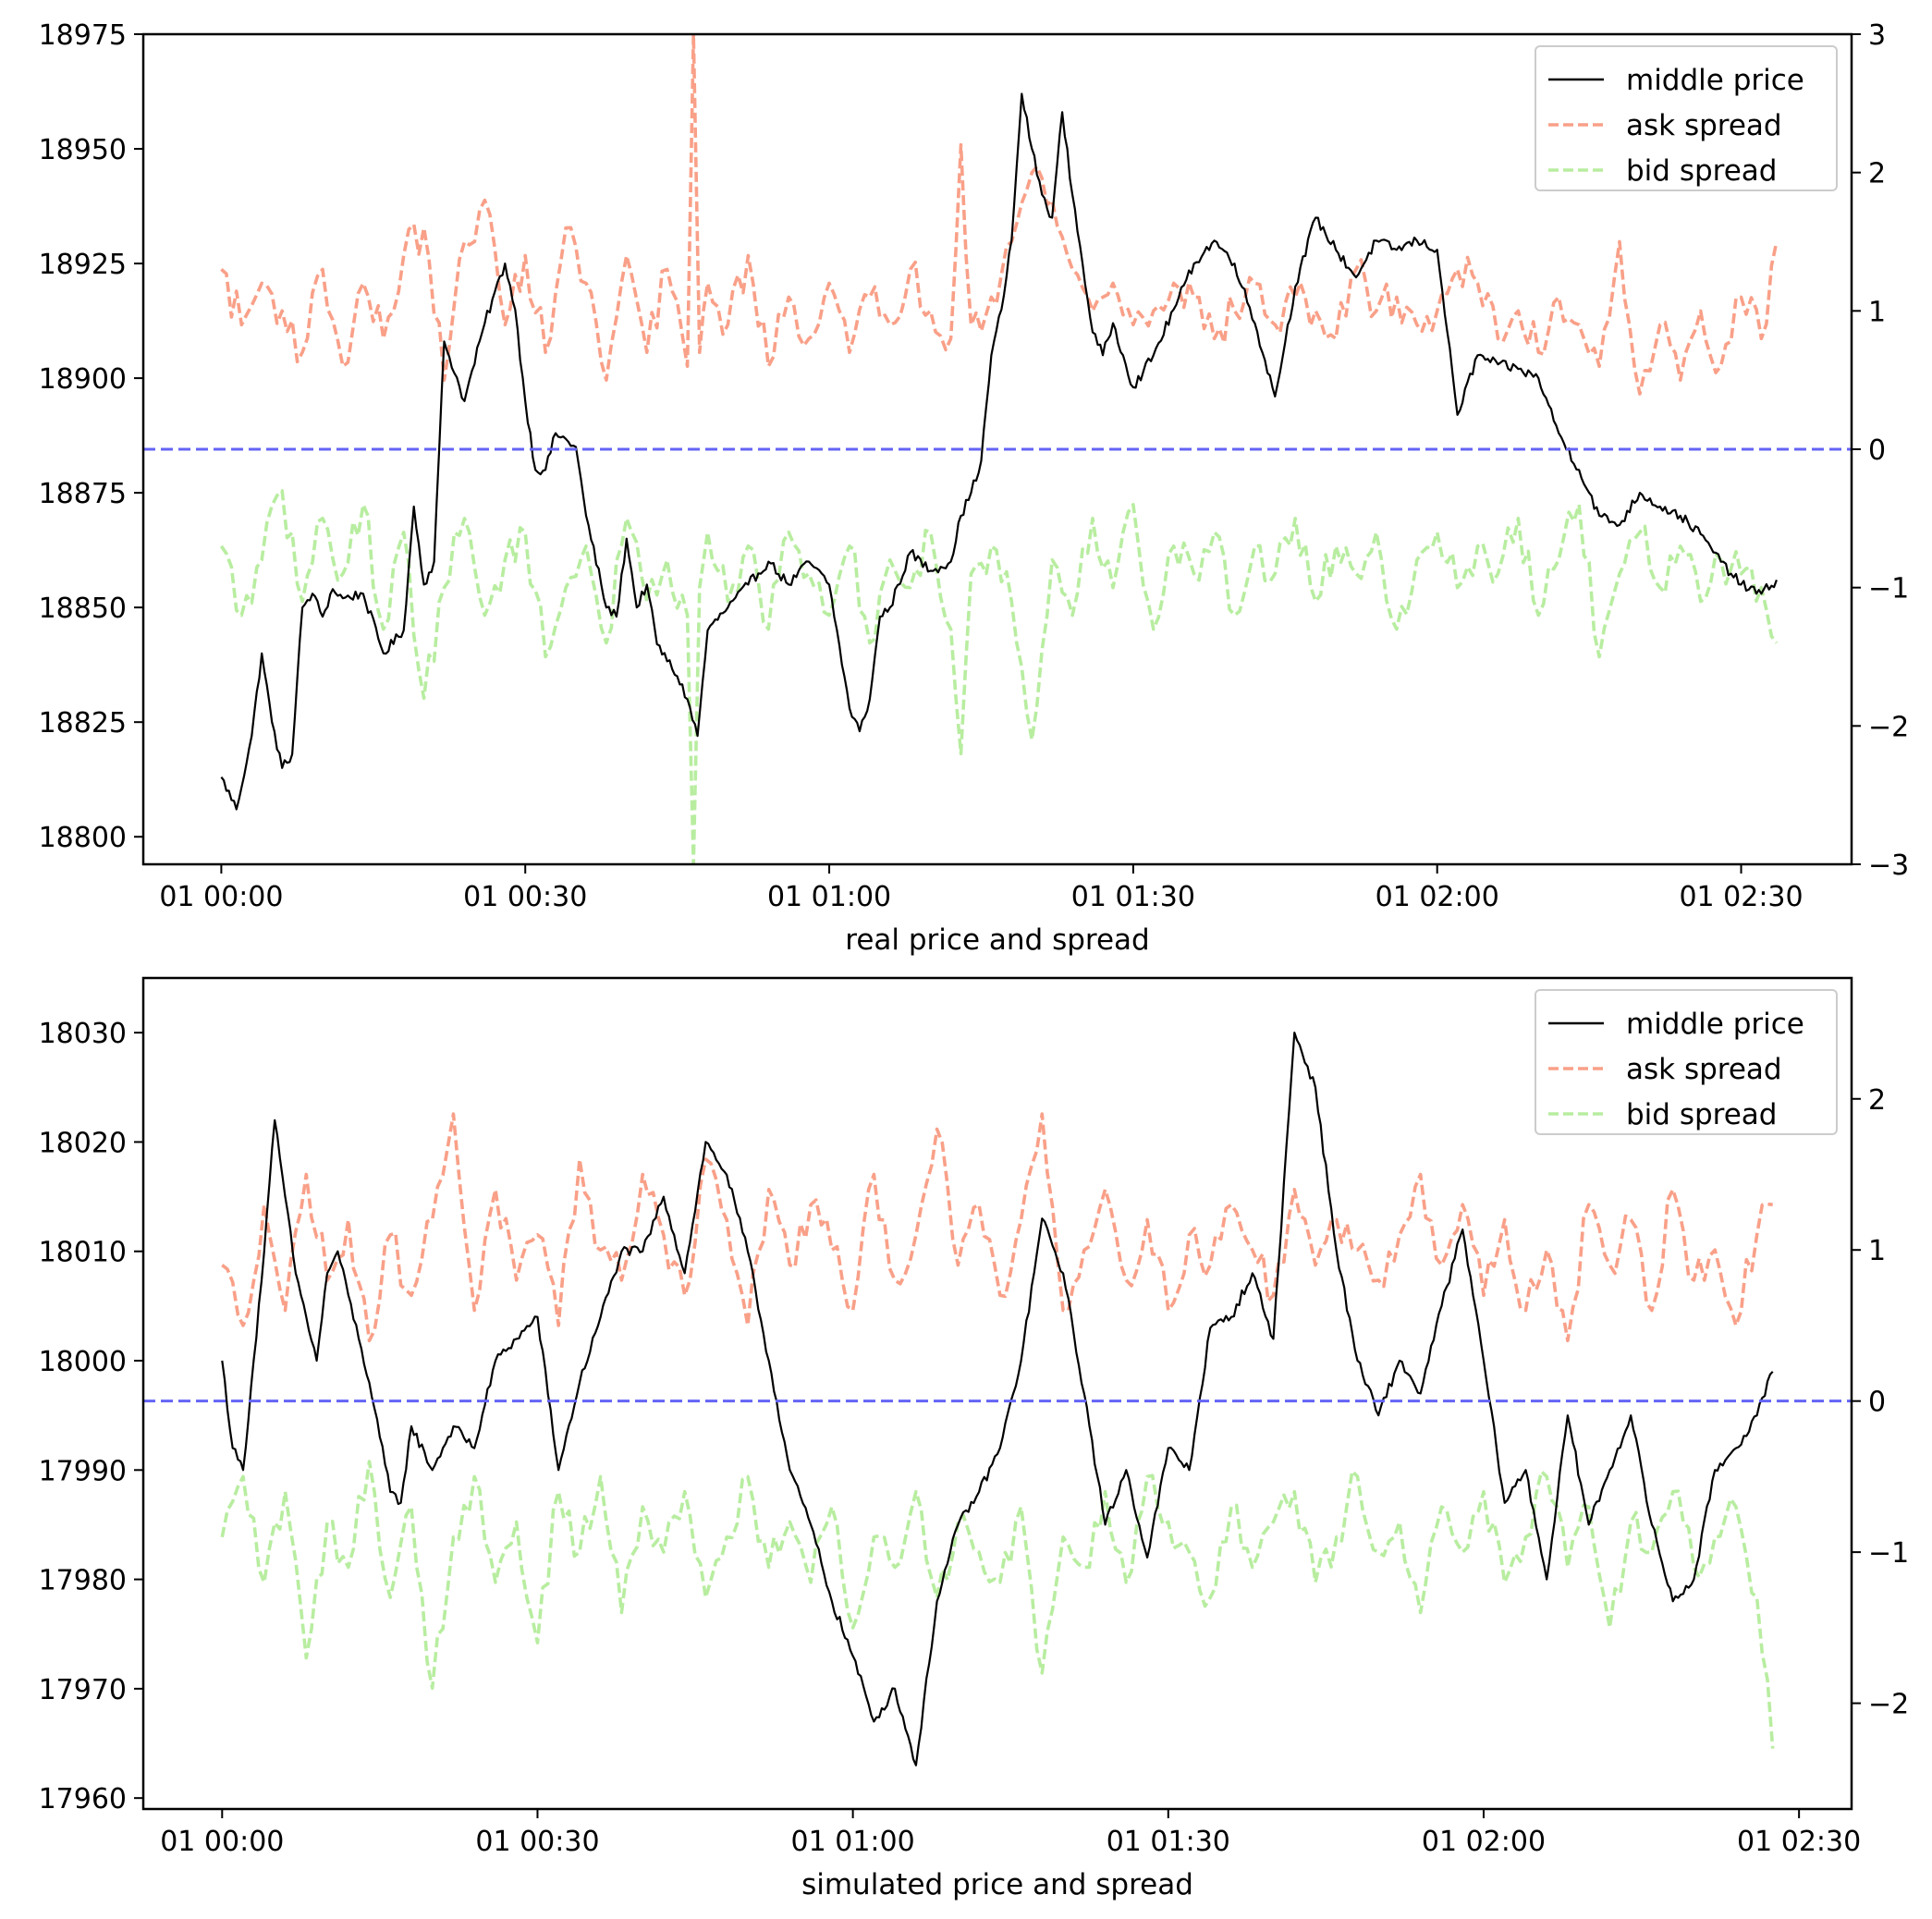  Describe the element at coordinates (83, 150) in the screenshot. I see `y-tick-label: 18950` at that location.